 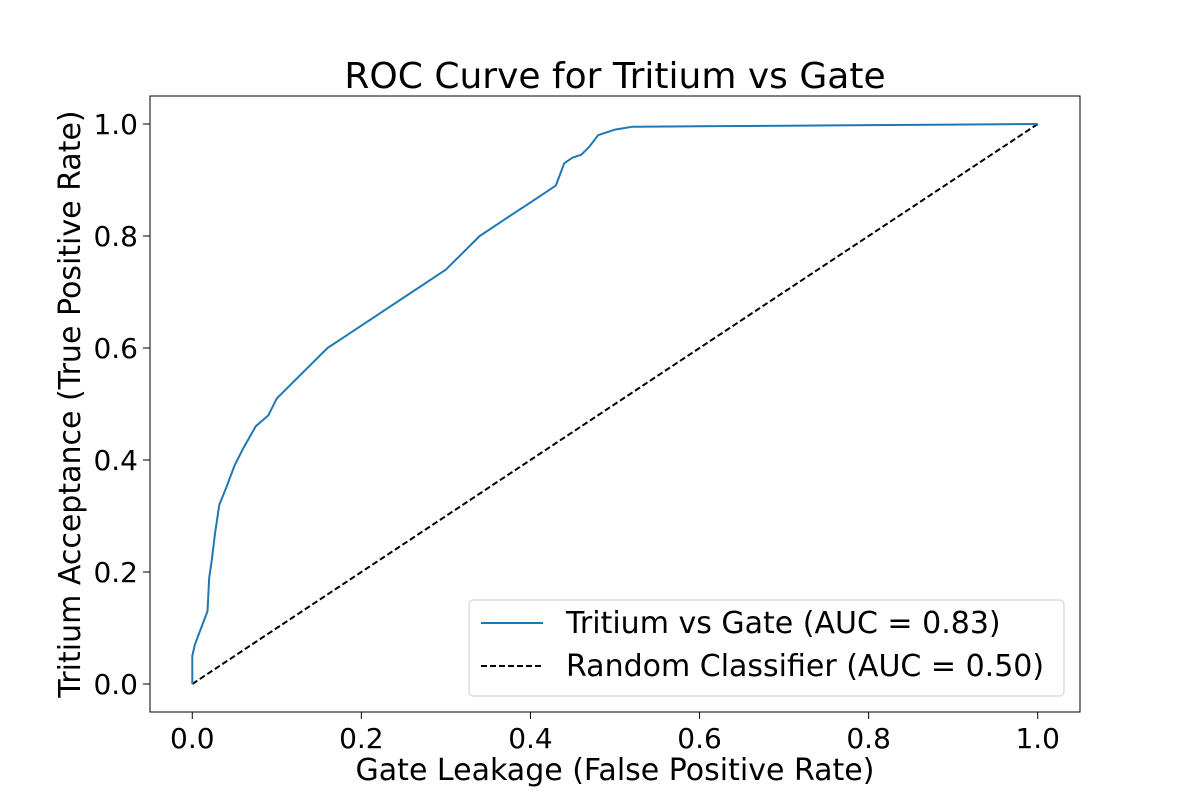 I want to click on x-tick-label: 0.2, so click(x=361, y=738).